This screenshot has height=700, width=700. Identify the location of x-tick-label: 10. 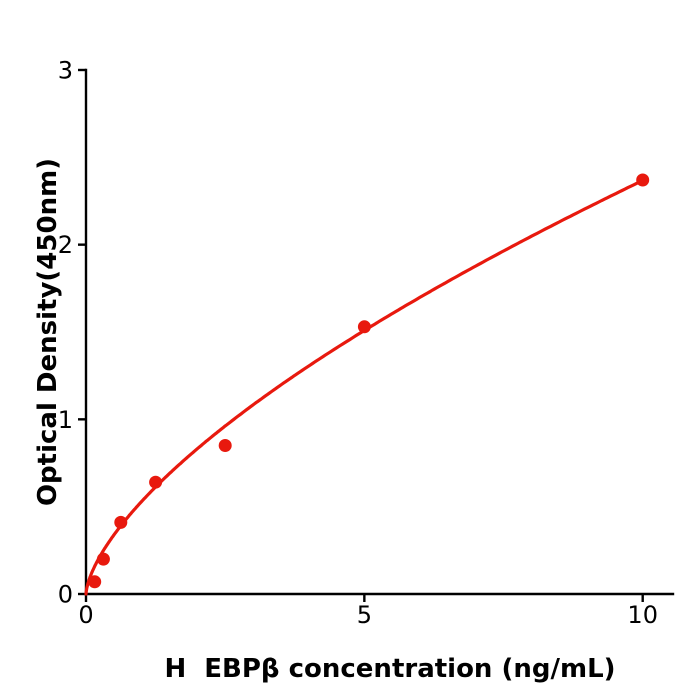
(642, 615).